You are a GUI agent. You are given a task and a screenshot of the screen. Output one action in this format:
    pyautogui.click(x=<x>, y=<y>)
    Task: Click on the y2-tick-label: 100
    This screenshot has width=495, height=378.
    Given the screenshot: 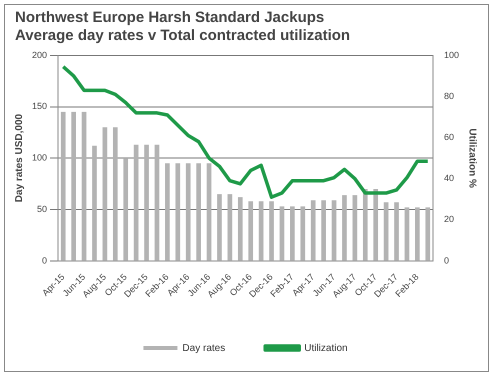 What is the action you would take?
    pyautogui.click(x=452, y=55)
    